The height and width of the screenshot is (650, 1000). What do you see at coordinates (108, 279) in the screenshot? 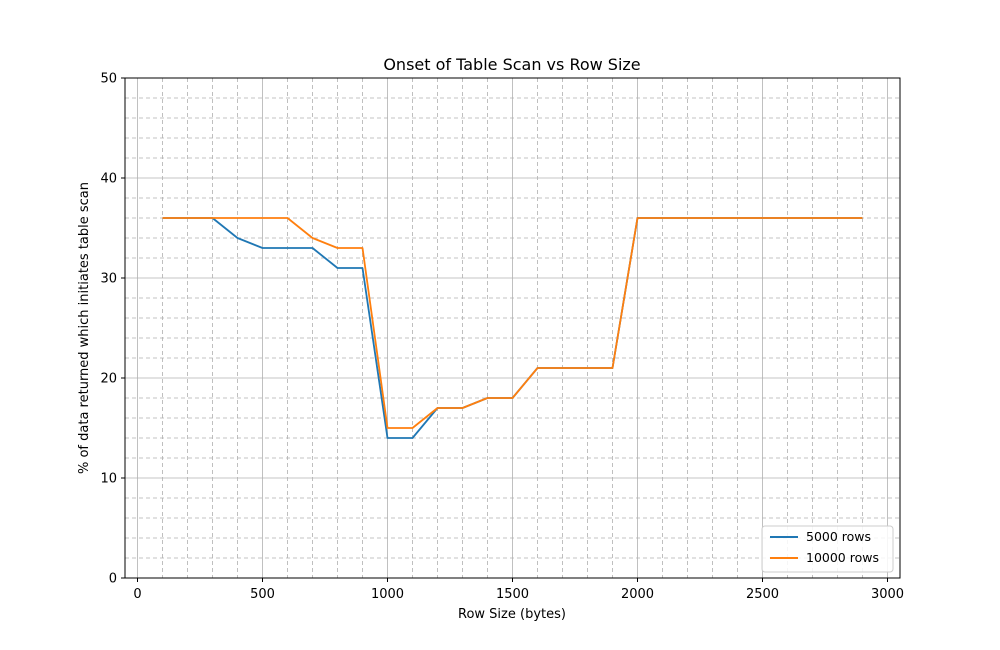
I see `y-tick-label: 30` at bounding box center [108, 279].